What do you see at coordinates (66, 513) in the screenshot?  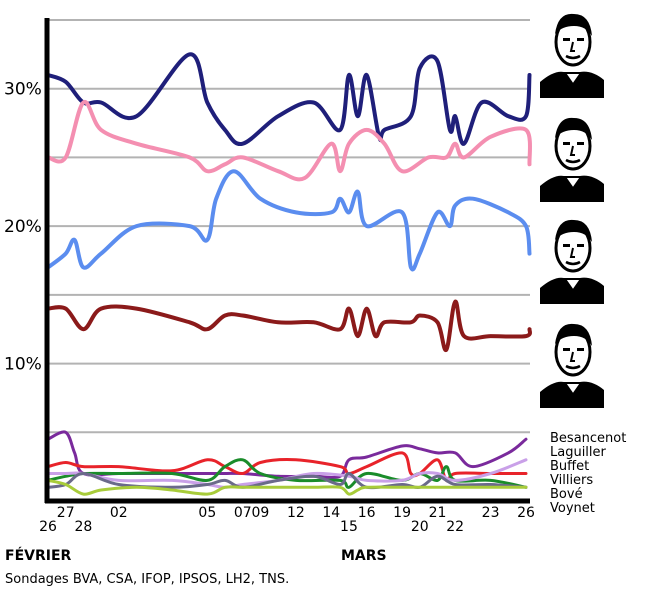 I see `x-tick-label: 27` at bounding box center [66, 513].